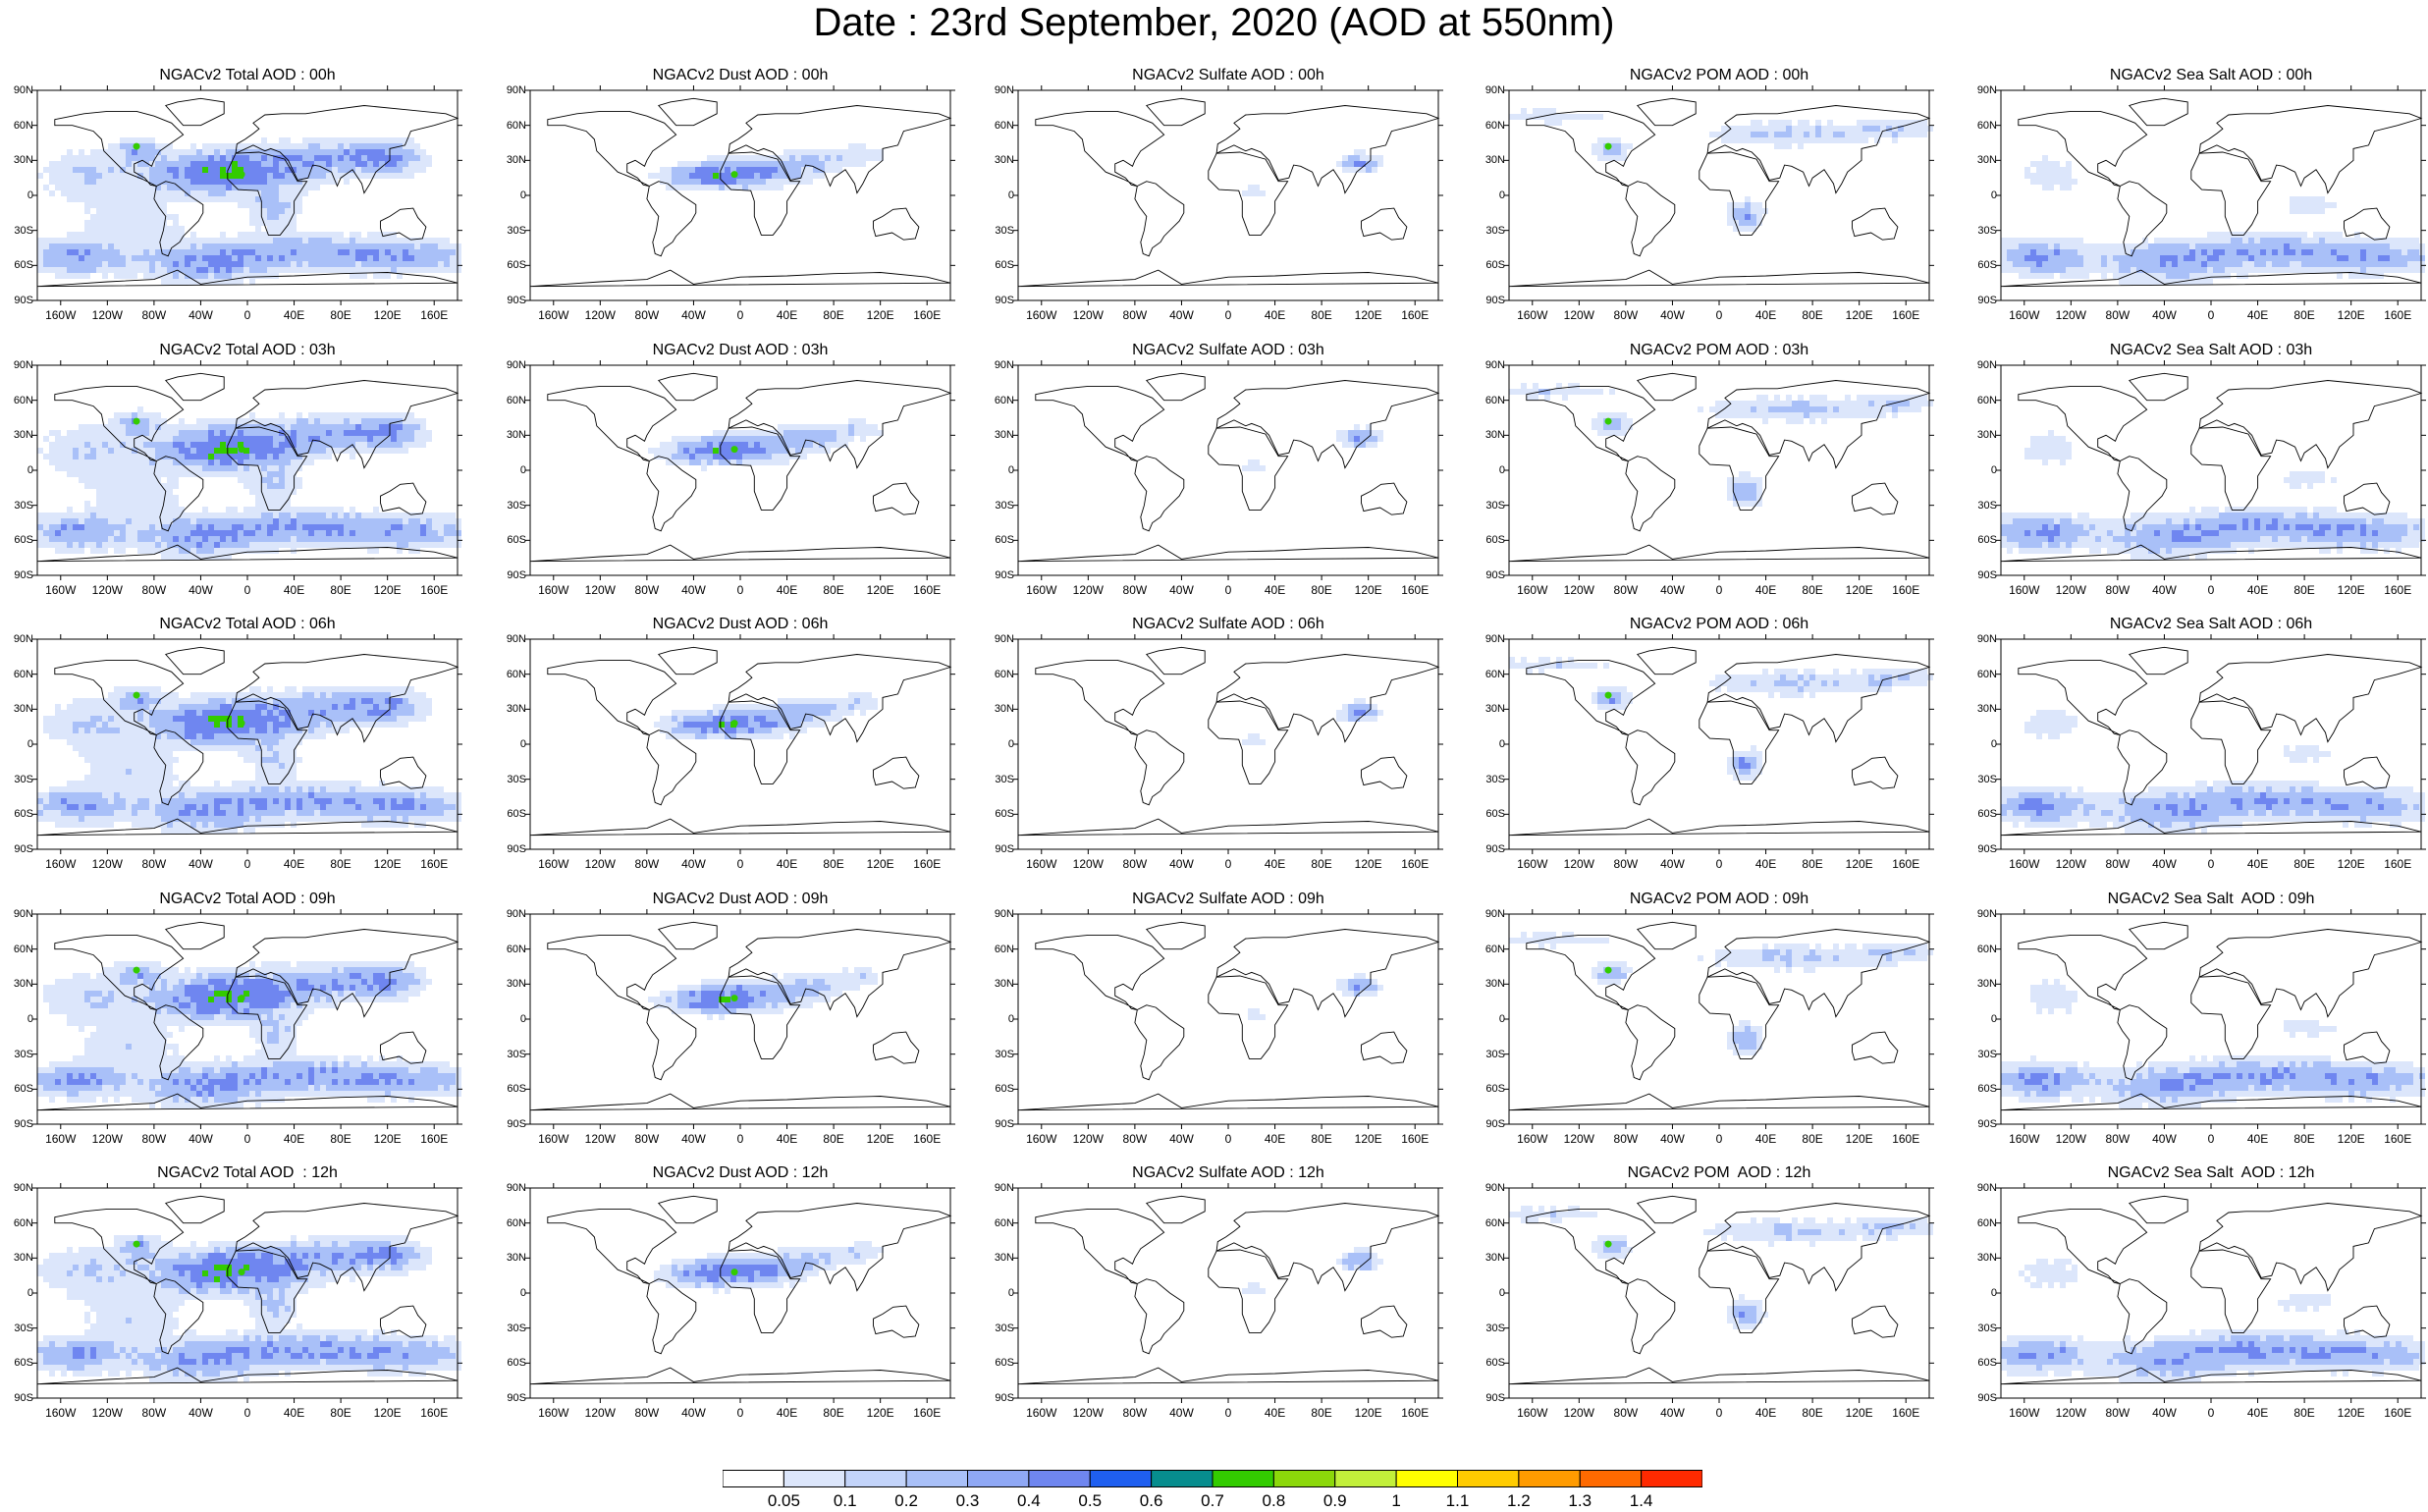  Describe the element at coordinates (1228, 624) in the screenshot. I see `panel-title: NGACv2 Sulfate AOD : 06h` at that location.